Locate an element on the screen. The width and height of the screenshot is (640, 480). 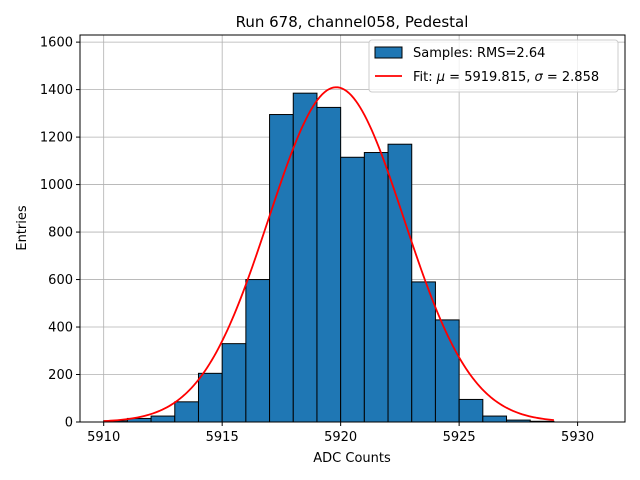
y-tick-label: 800 is located at coordinates (60, 233).